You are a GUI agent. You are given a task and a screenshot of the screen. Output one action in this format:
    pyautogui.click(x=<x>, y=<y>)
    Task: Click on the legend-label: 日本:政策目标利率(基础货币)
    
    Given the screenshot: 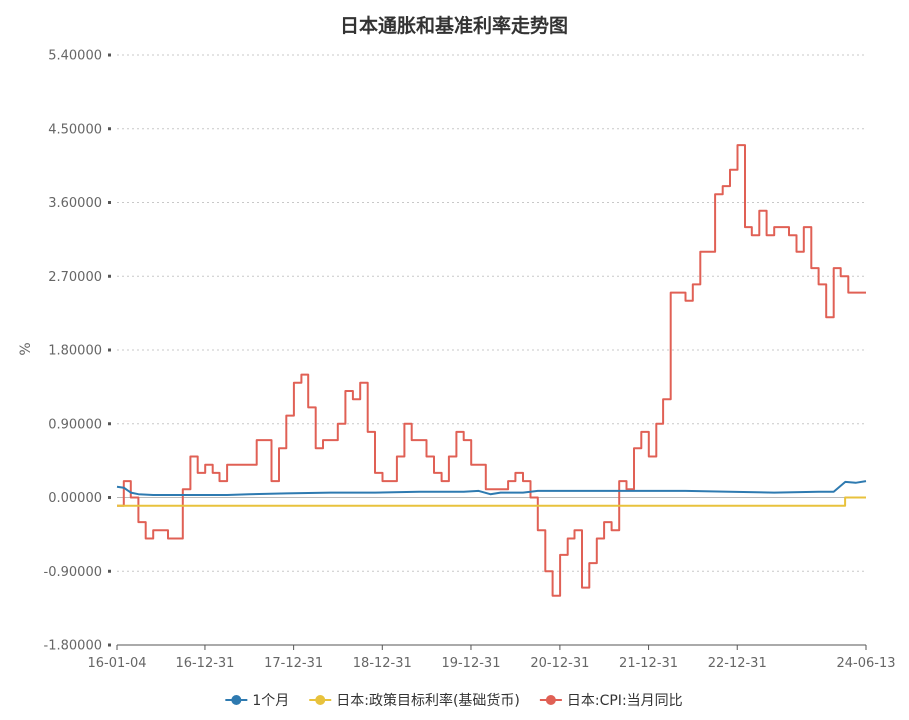 What is the action you would take?
    pyautogui.click(x=428, y=700)
    